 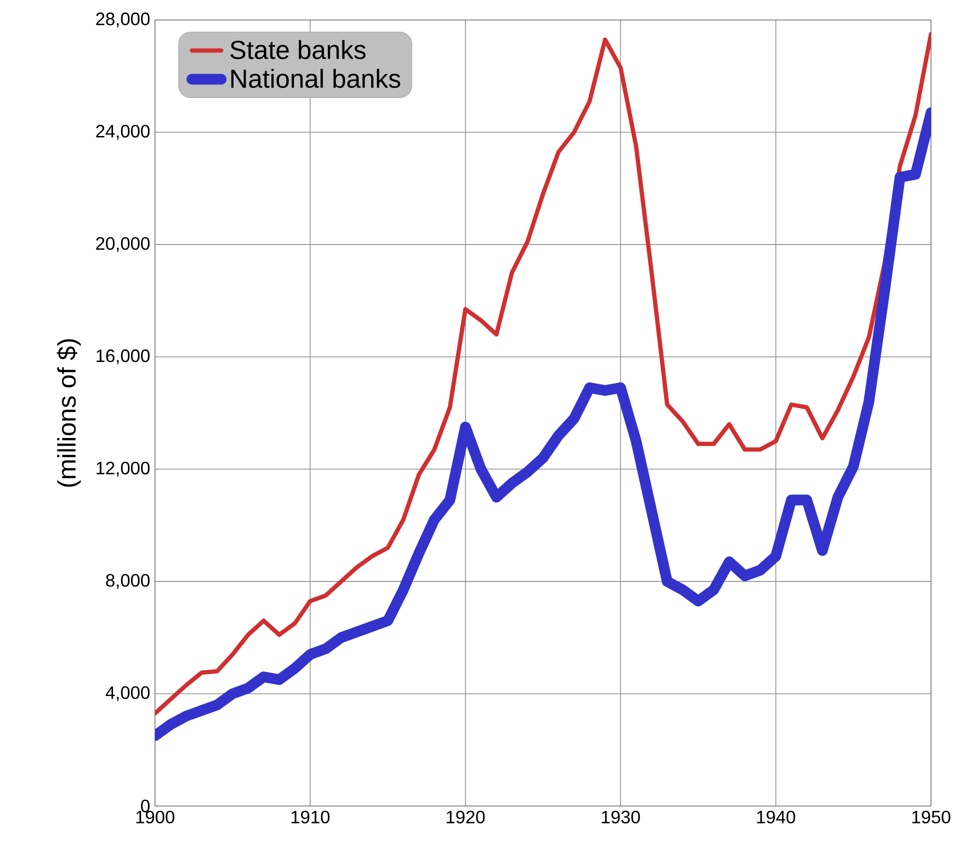 What do you see at coordinates (123, 356) in the screenshot?
I see `y-tick-label: 16,000` at bounding box center [123, 356].